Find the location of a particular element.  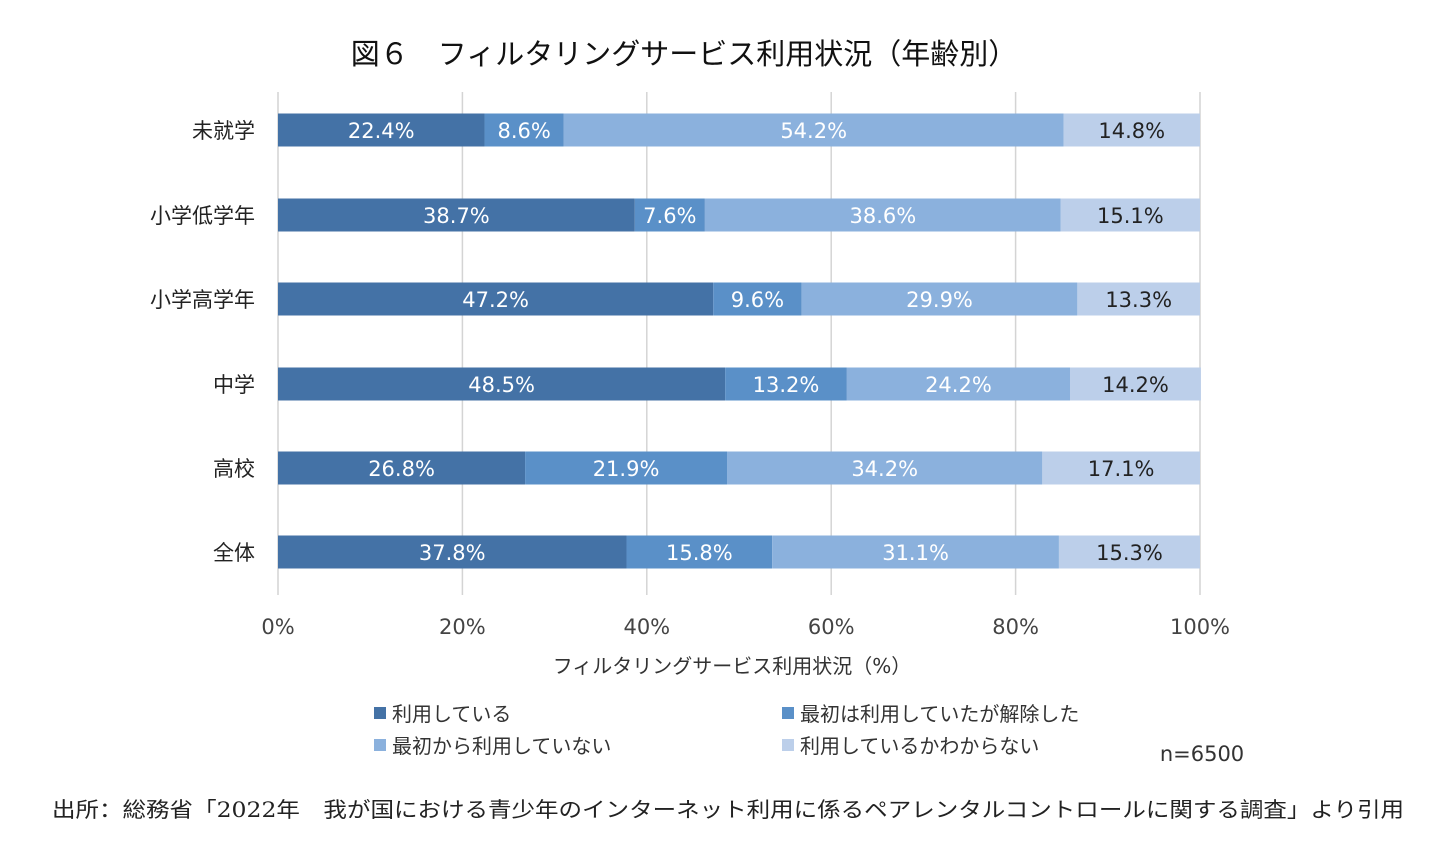

data-label: 48.5% is located at coordinates (501, 385).